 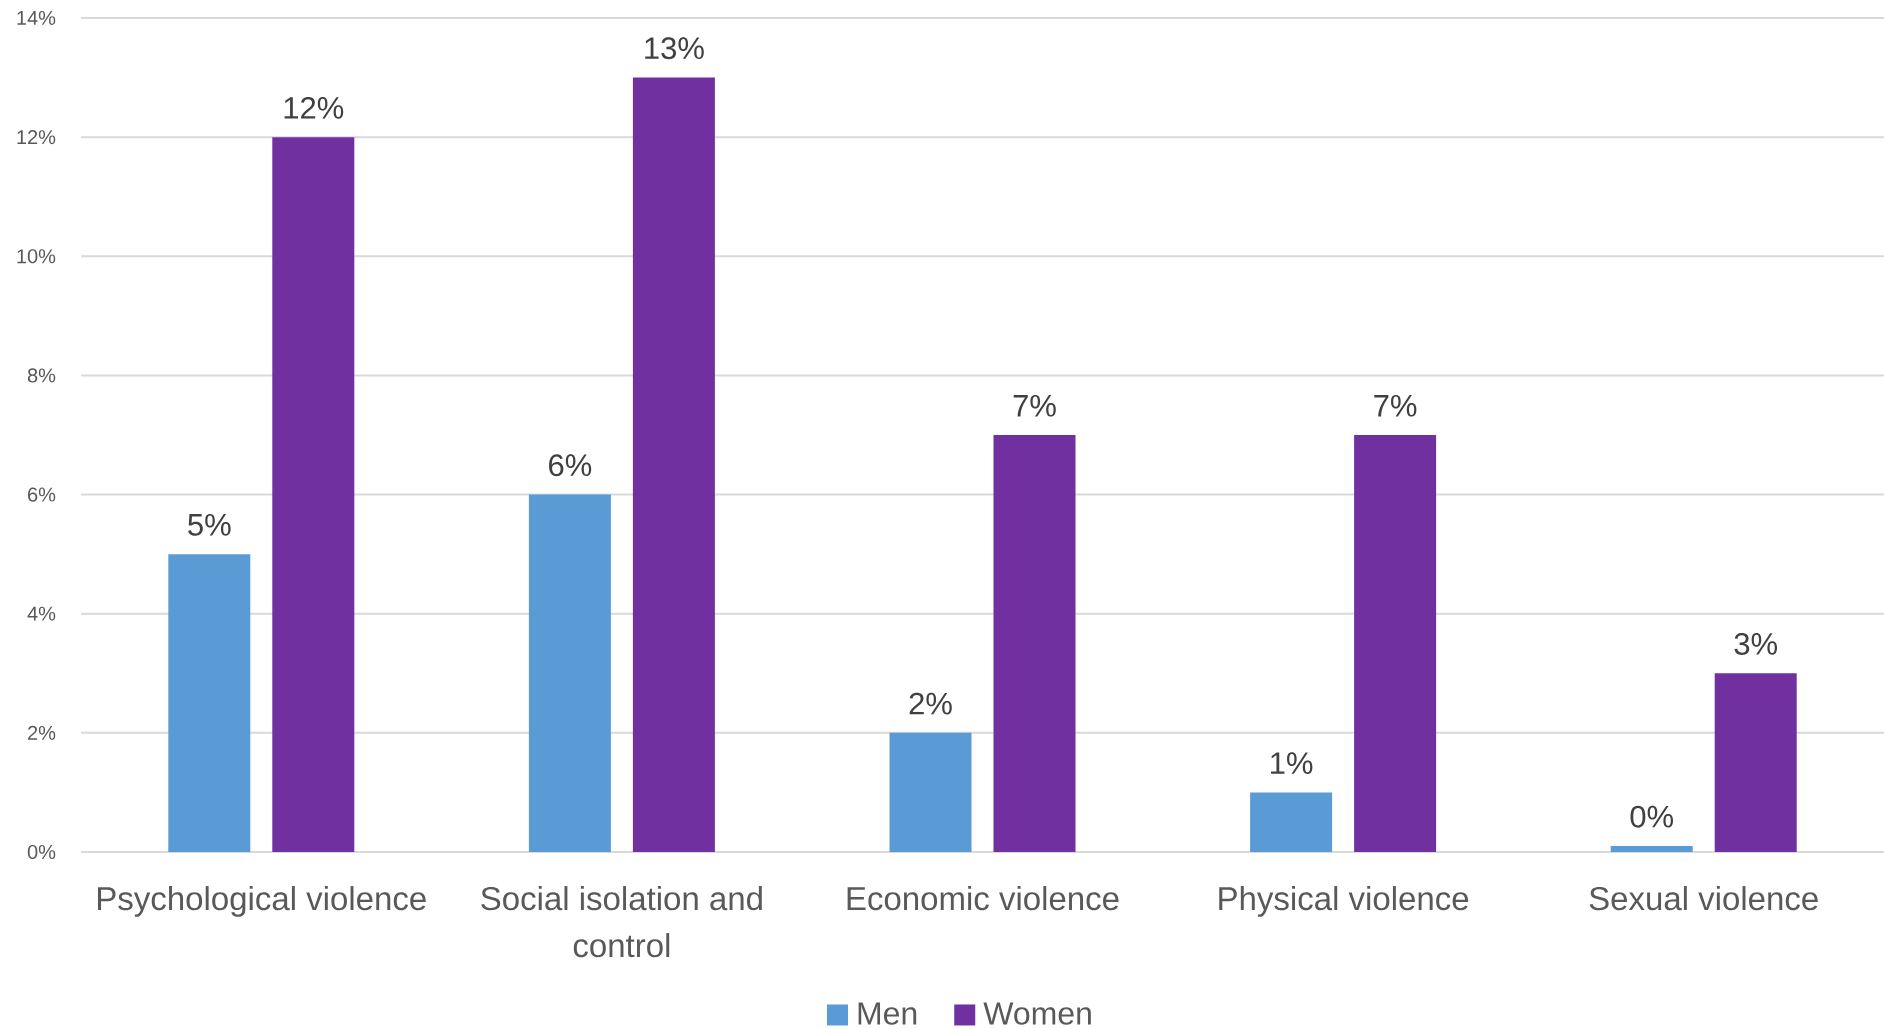 What do you see at coordinates (261, 901) in the screenshot?
I see `x-tick-label: Psychological violence` at bounding box center [261, 901].